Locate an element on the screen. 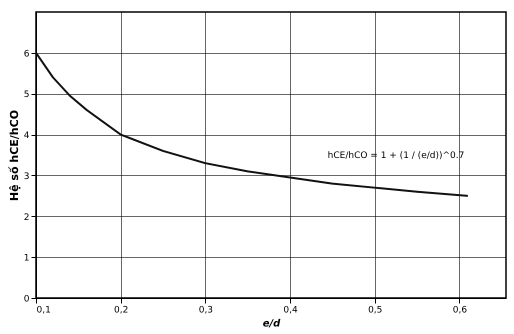 The height and width of the screenshot is (334, 514). y-tick-label: 2 is located at coordinates (27, 217).